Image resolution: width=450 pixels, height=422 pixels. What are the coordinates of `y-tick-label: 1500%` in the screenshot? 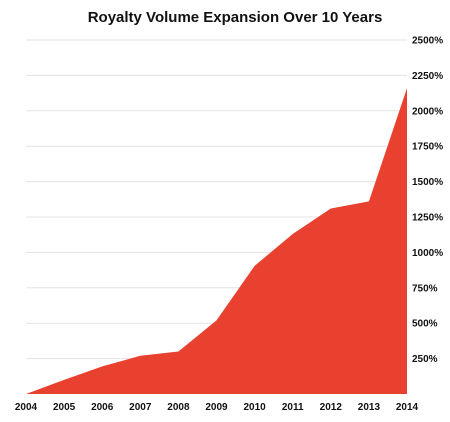 It's located at (427, 182).